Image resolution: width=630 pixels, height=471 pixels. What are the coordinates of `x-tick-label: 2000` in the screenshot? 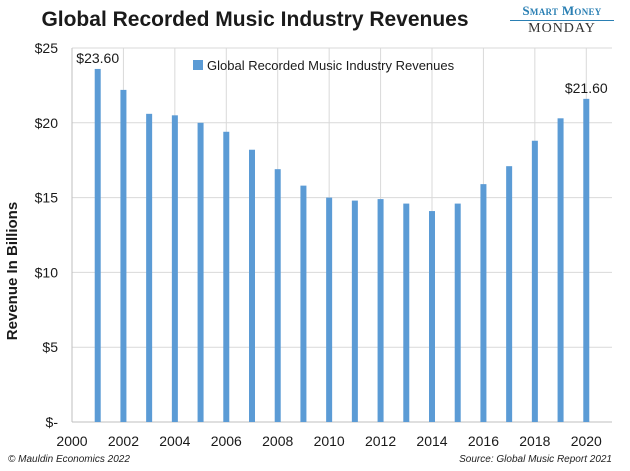 It's located at (71, 441).